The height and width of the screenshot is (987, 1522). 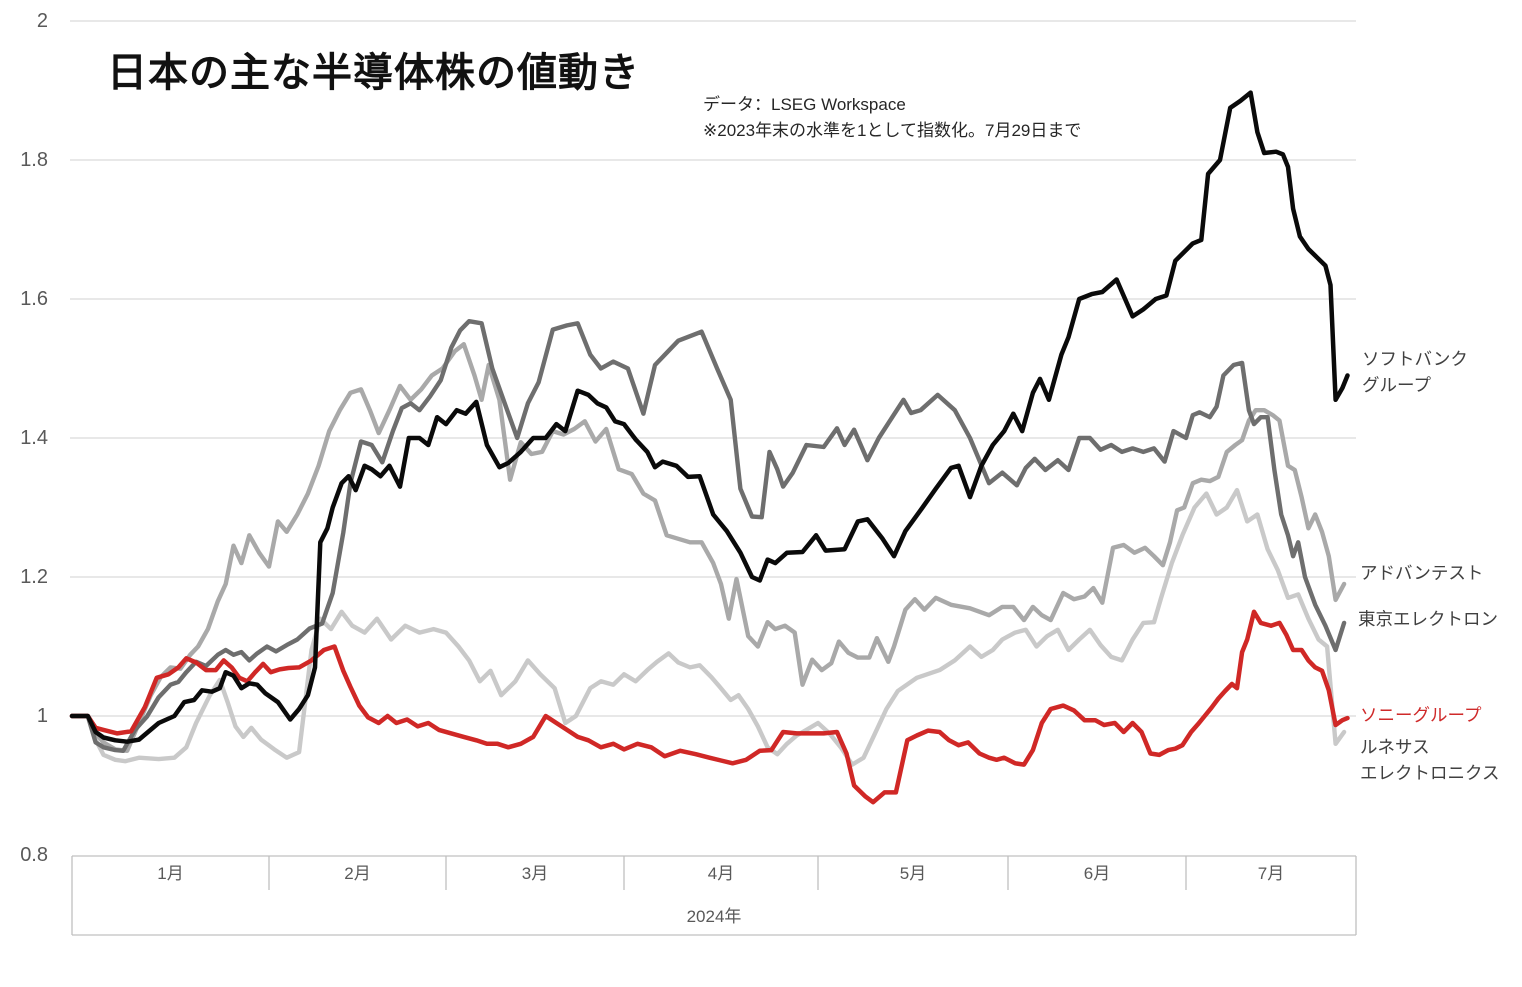 I want to click on x-tick-label-month-4: 4月, so click(x=721, y=873).